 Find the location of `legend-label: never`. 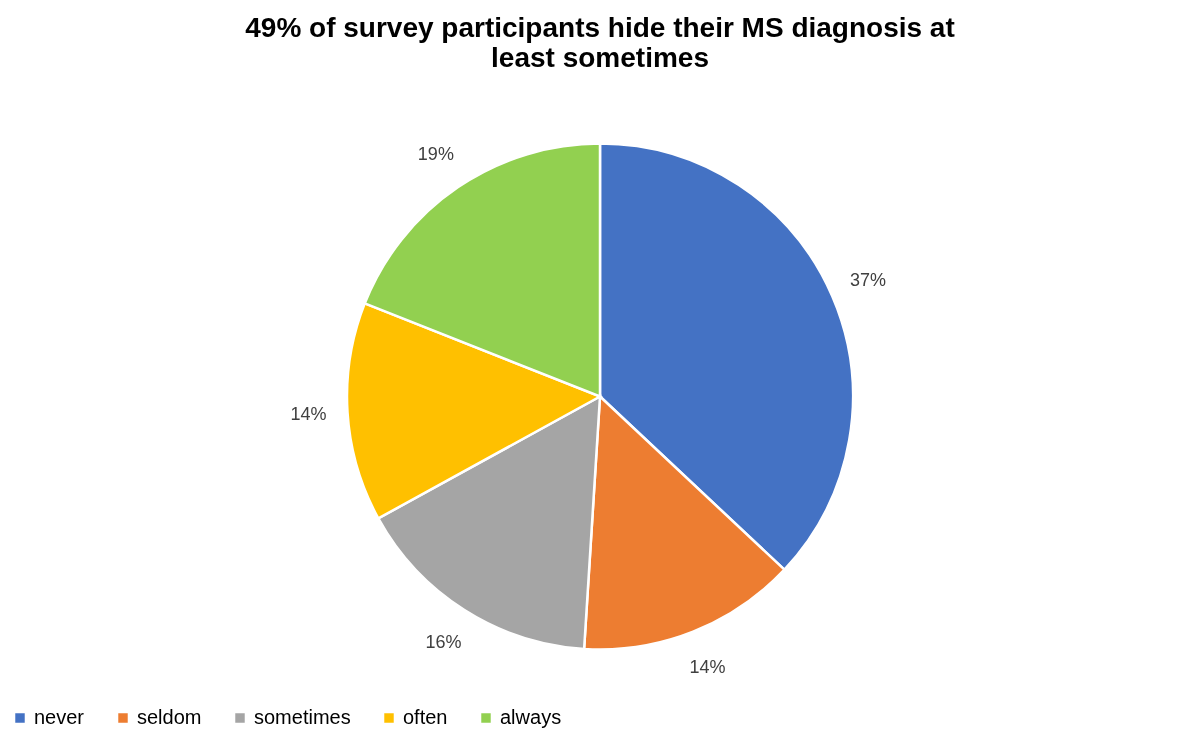

legend-label: never is located at coordinates (59, 717).